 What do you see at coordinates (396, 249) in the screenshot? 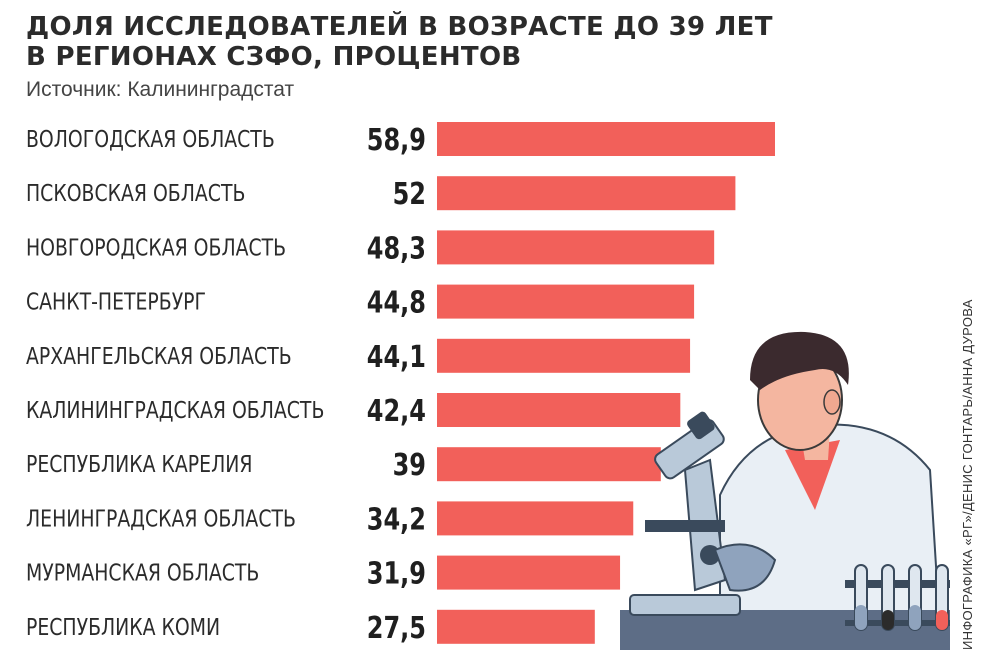
I see `value-label: 48,3` at bounding box center [396, 249].